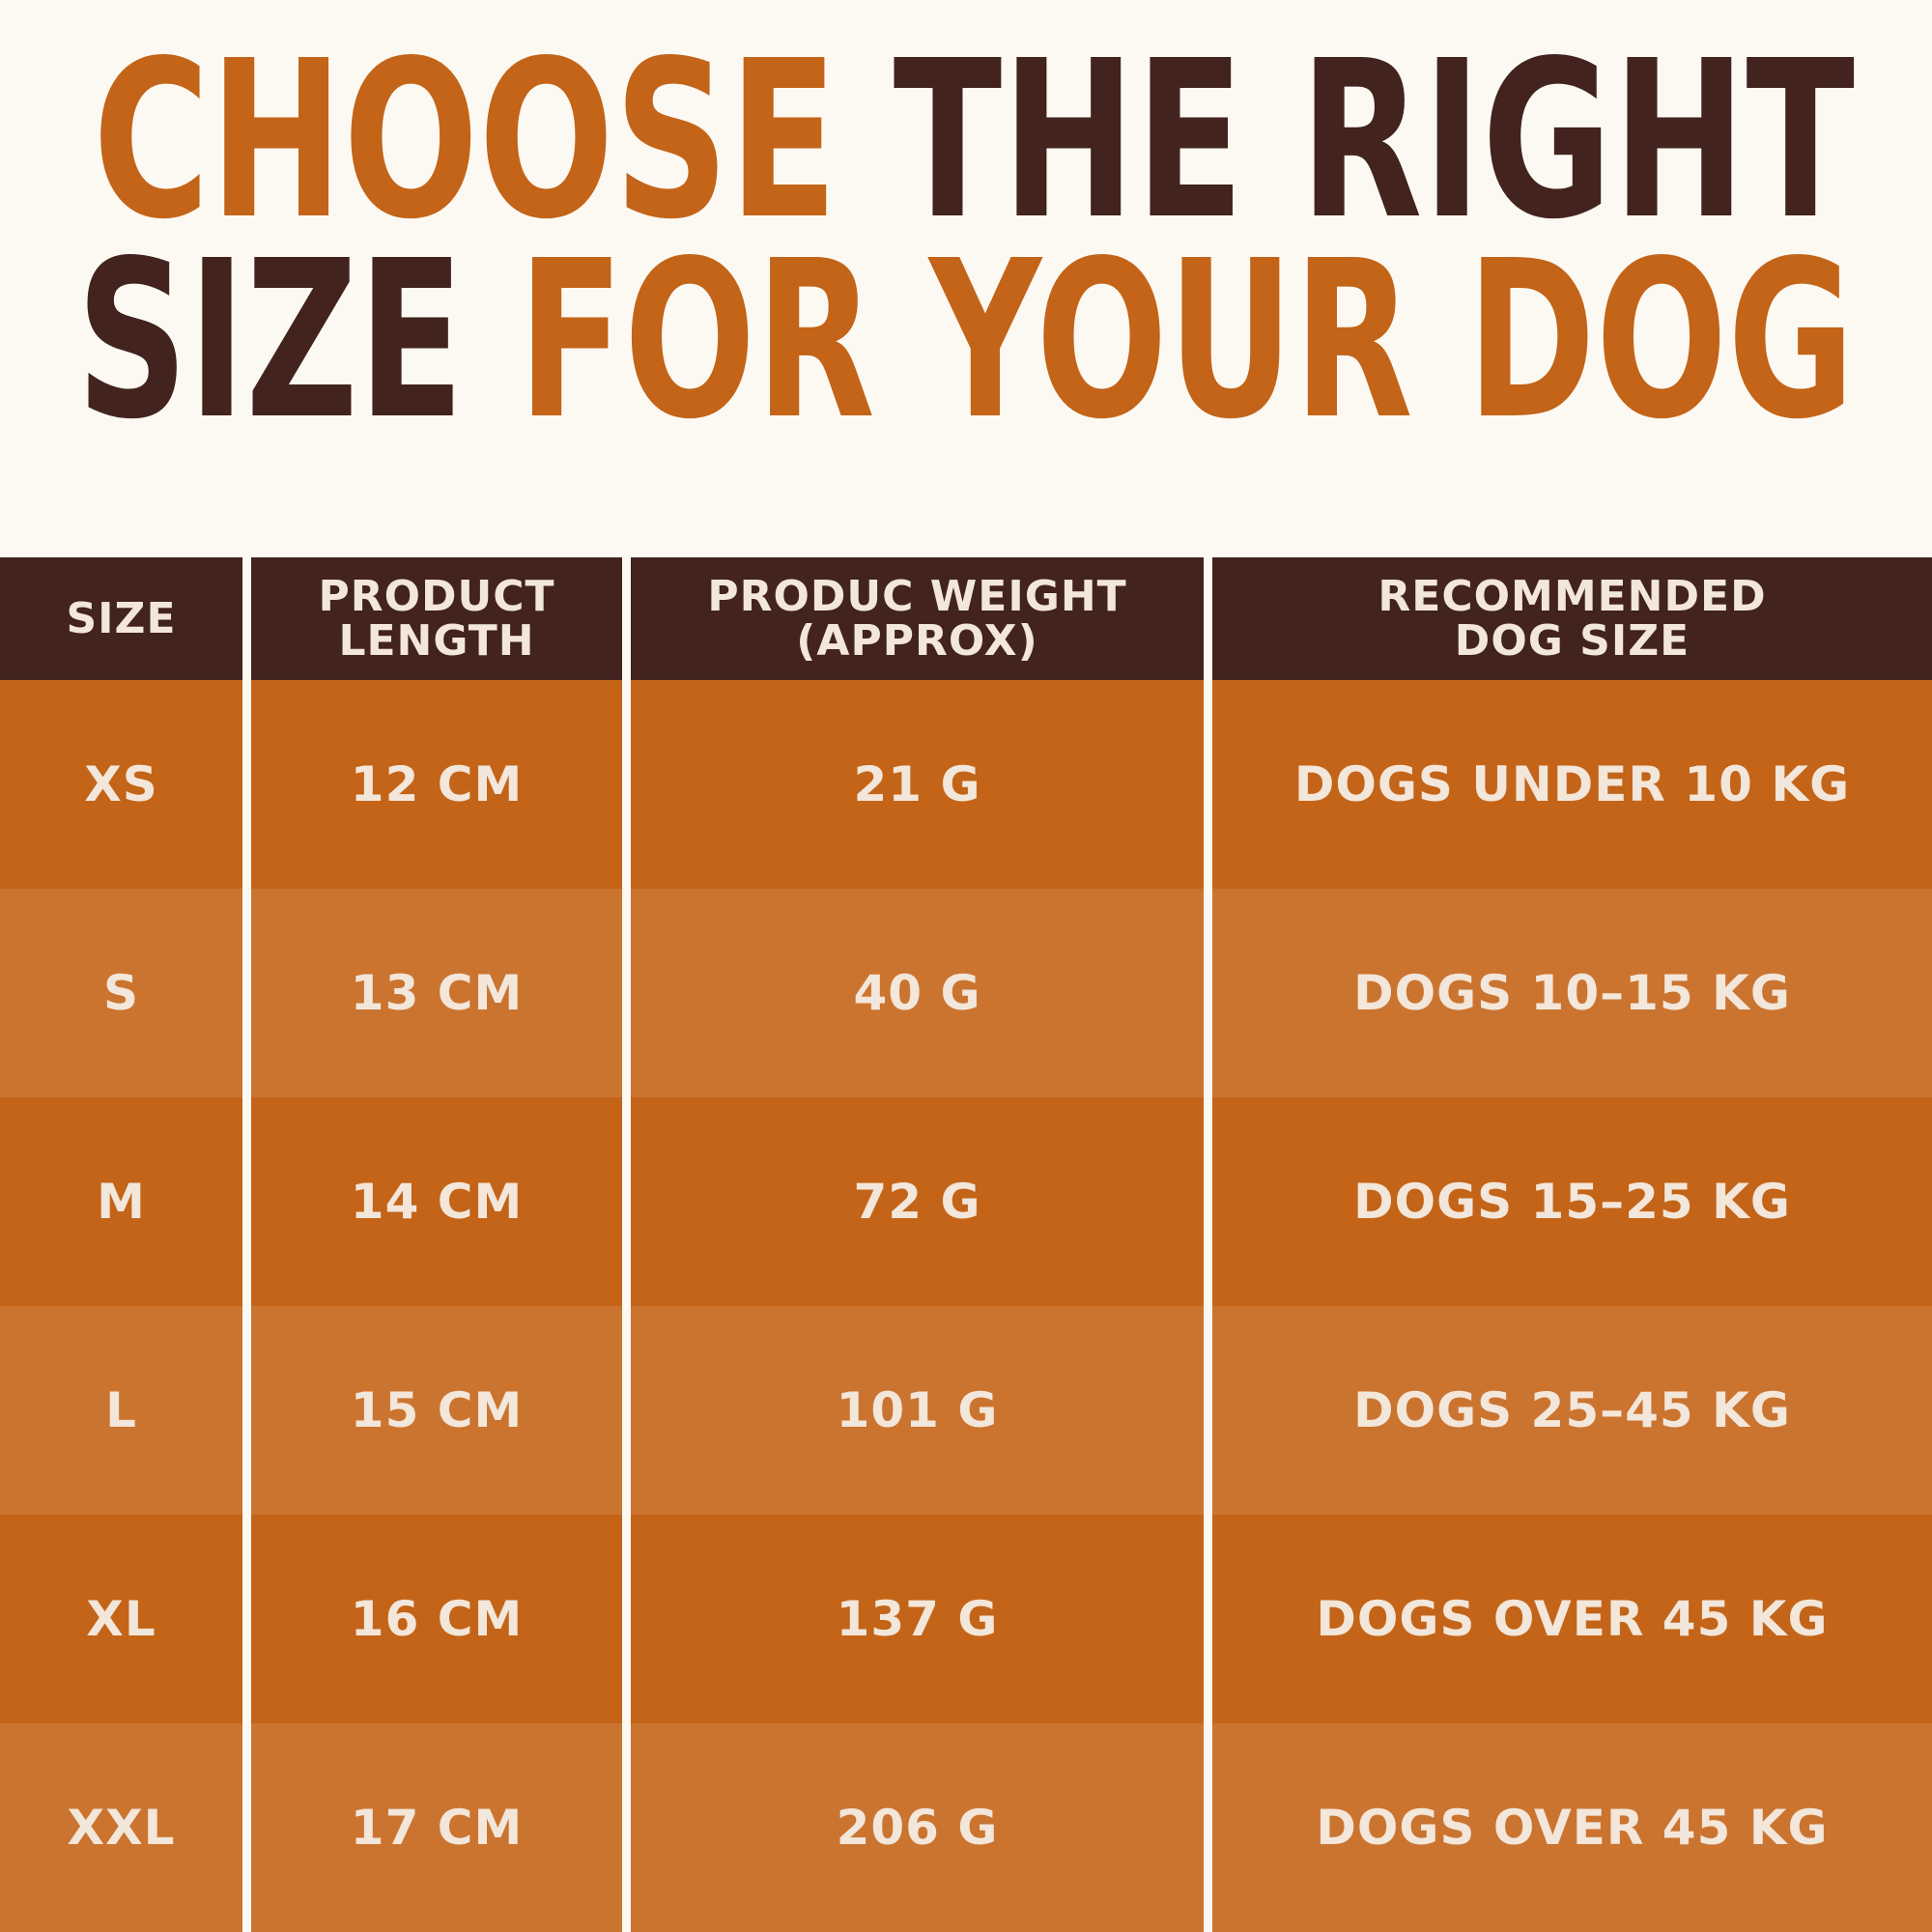  What do you see at coordinates (436, 1827) in the screenshot?
I see `table-cell: 17 CM` at bounding box center [436, 1827].